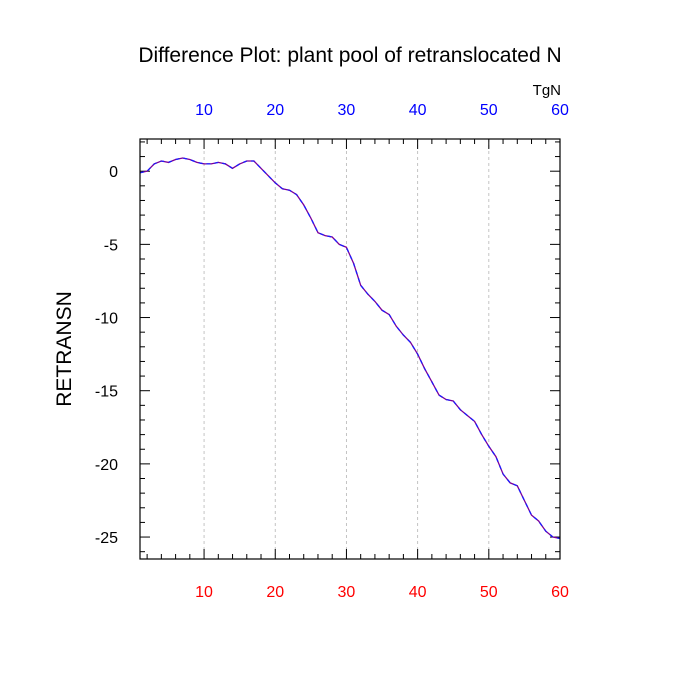 The width and height of the screenshot is (700, 700). I want to click on x-tick-label-bottom: 40, so click(418, 592).